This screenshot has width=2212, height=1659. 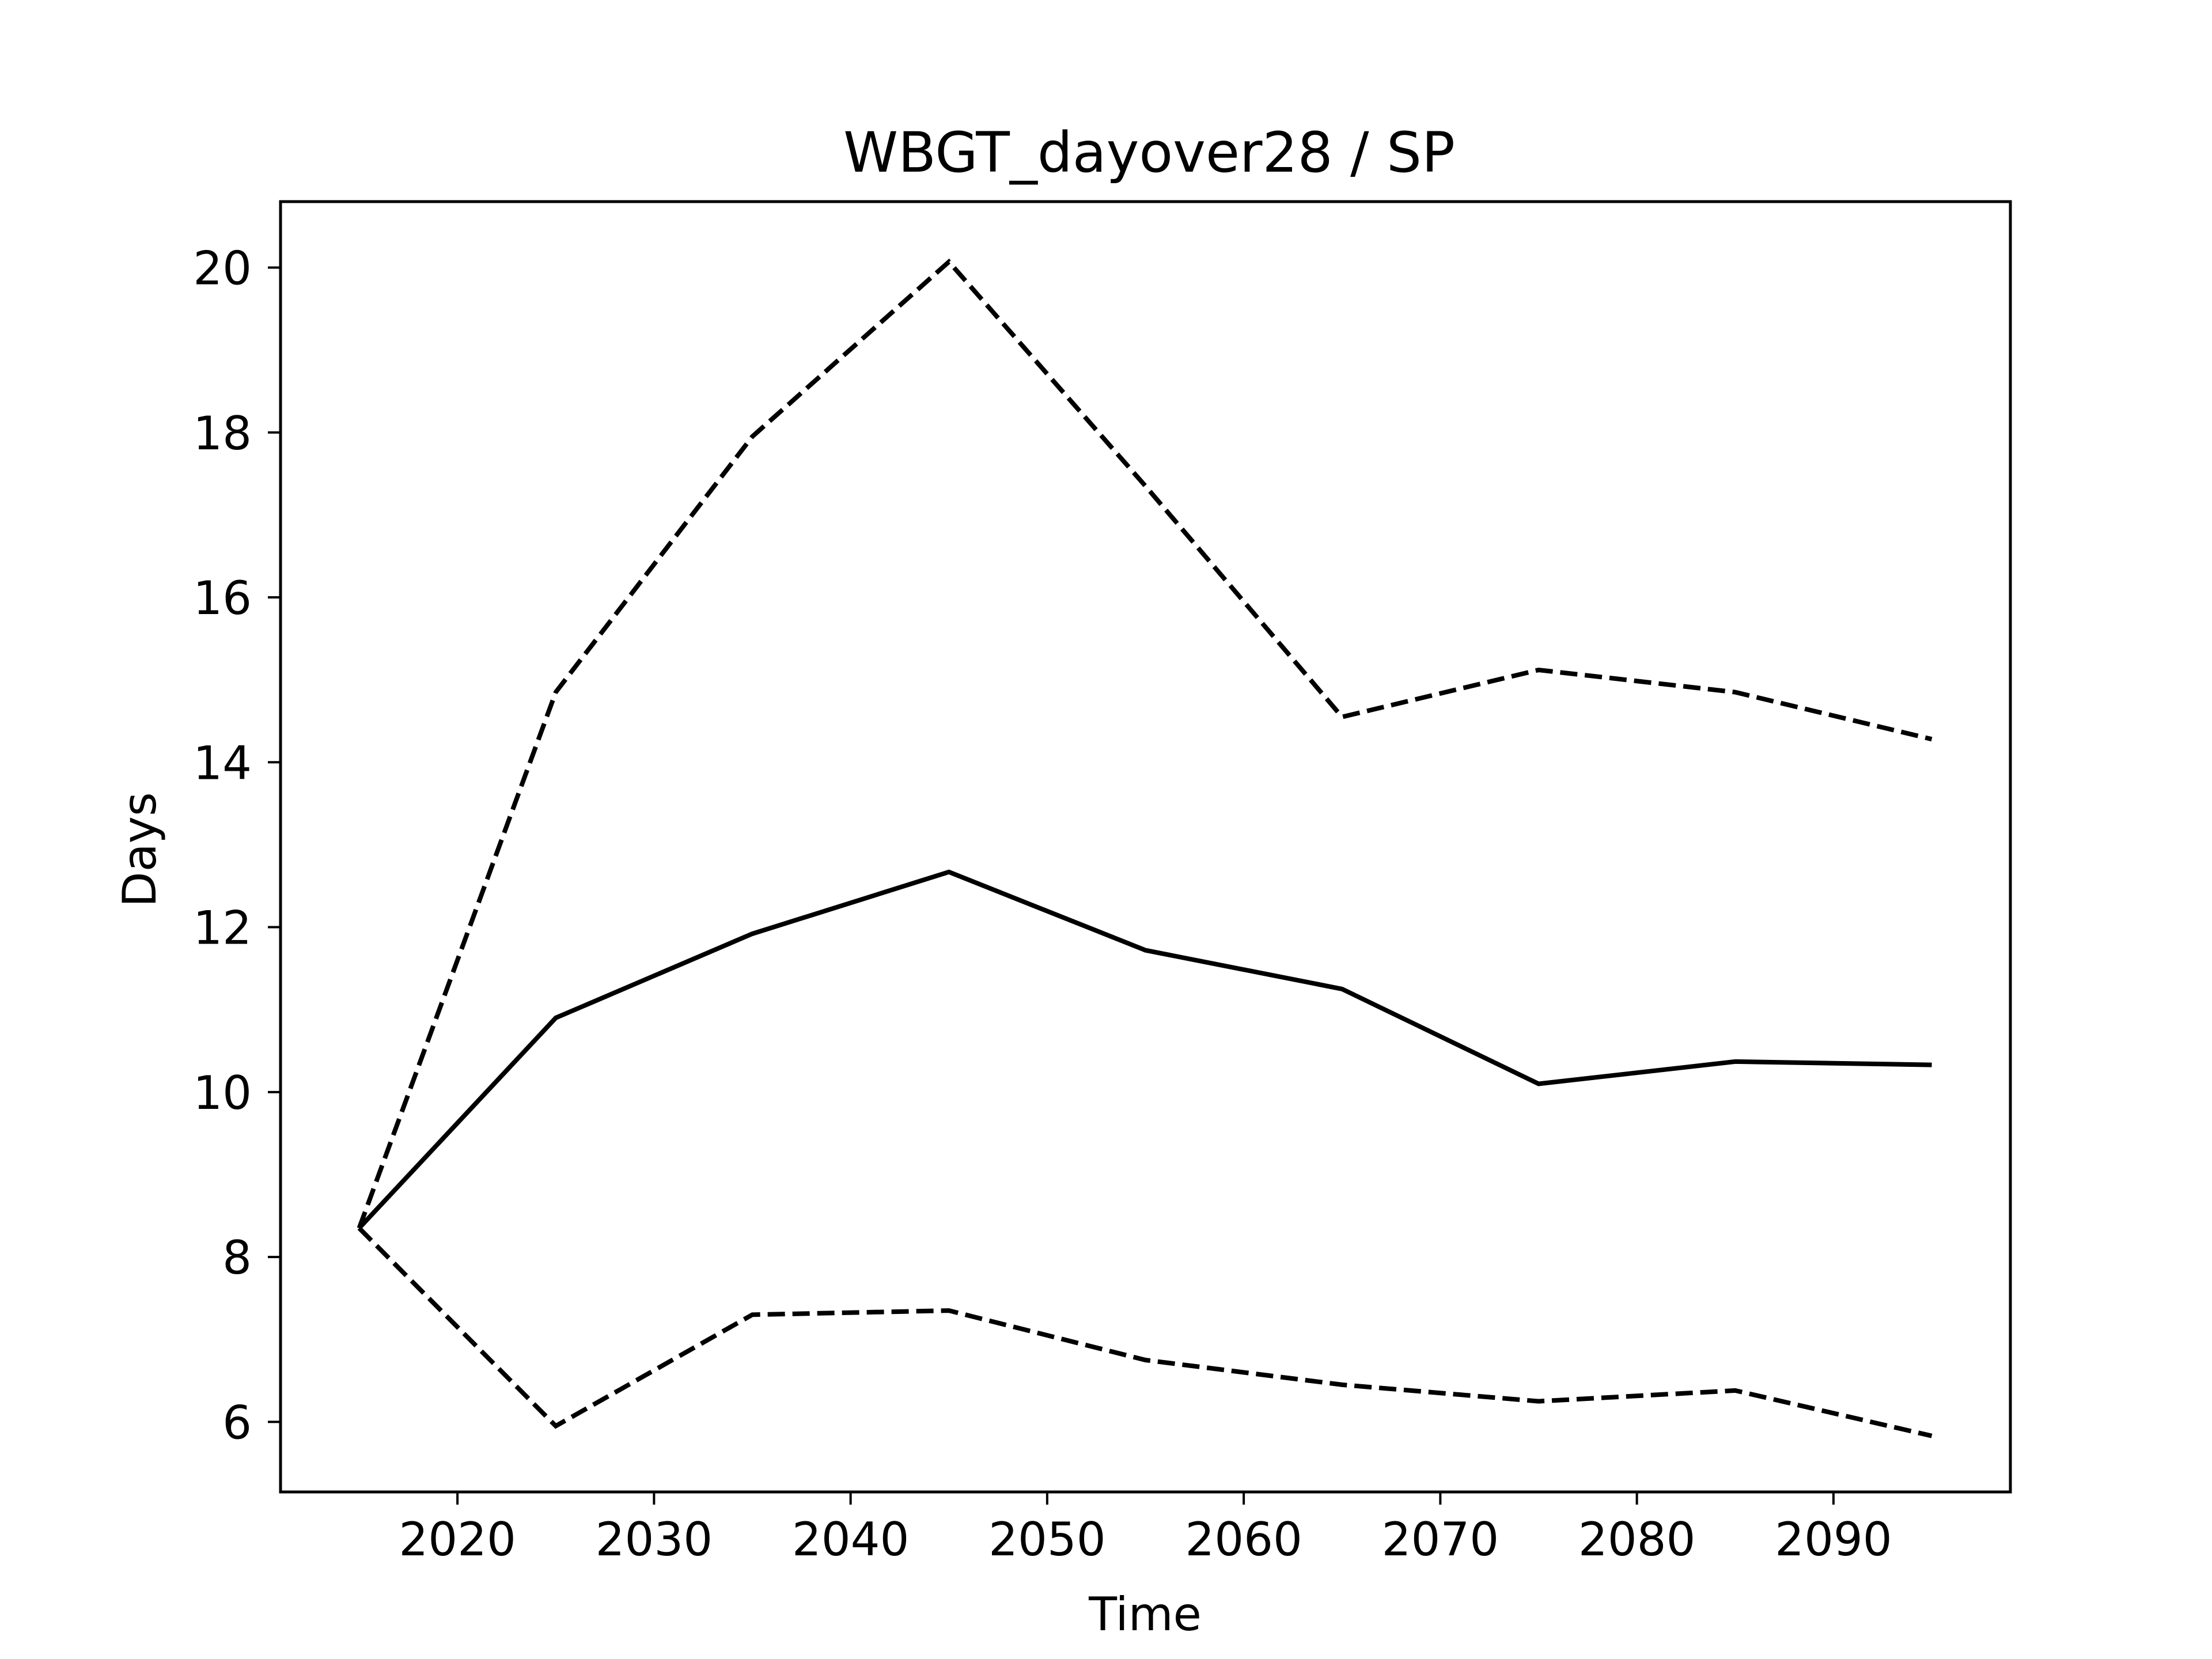 I want to click on y-tick-label: 10, so click(x=222, y=1093).